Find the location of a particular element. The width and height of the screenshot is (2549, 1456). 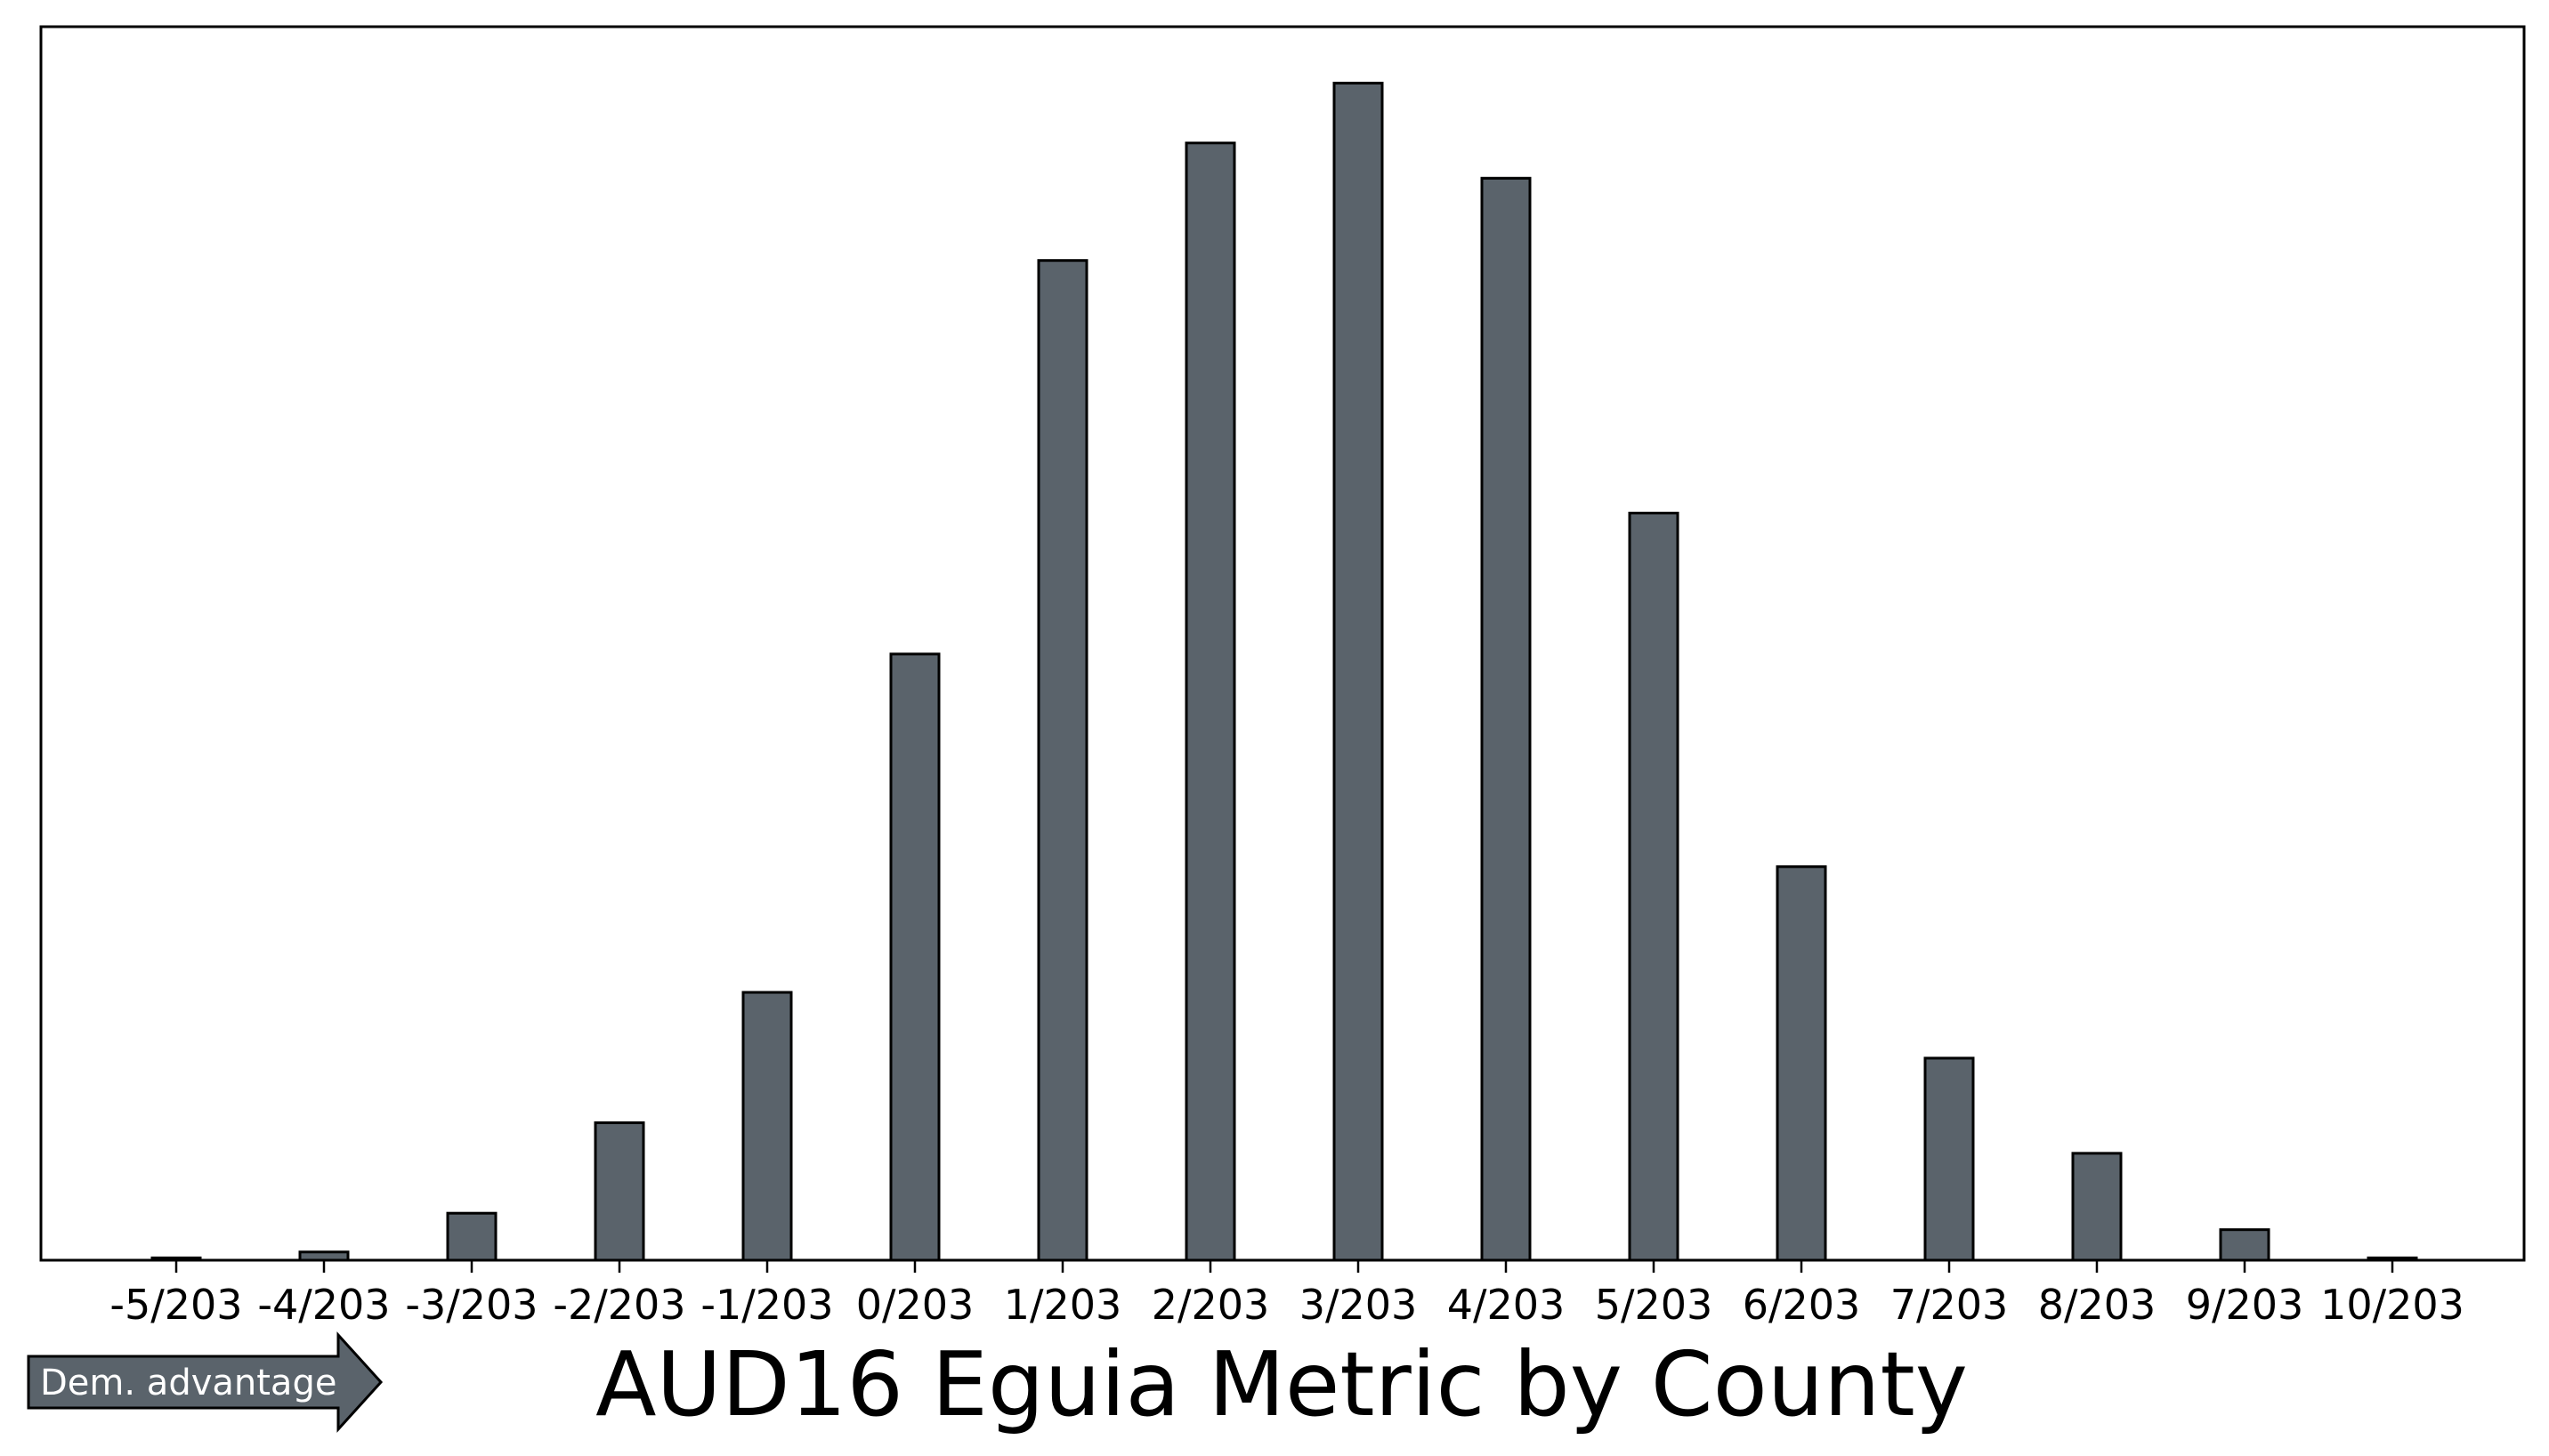

x-tick-label: 1/203 is located at coordinates (1063, 1305).